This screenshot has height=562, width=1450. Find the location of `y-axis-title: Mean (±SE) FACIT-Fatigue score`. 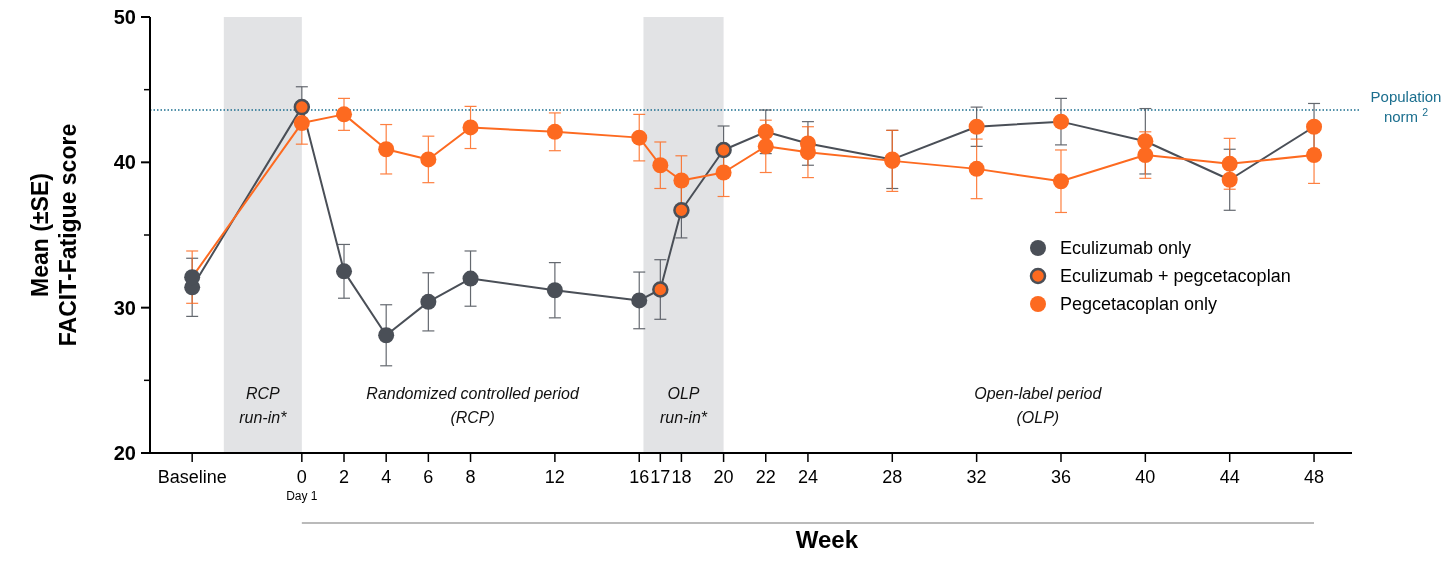

y-axis-title: Mean (±SE) FACIT-Fatigue score is located at coordinates (54, 235).